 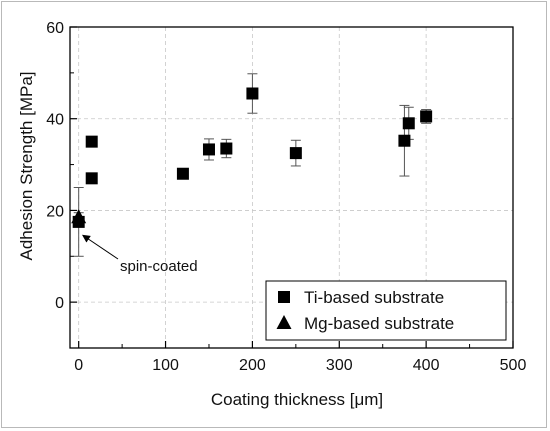 I want to click on x-tick-label: 500, so click(x=513, y=365).